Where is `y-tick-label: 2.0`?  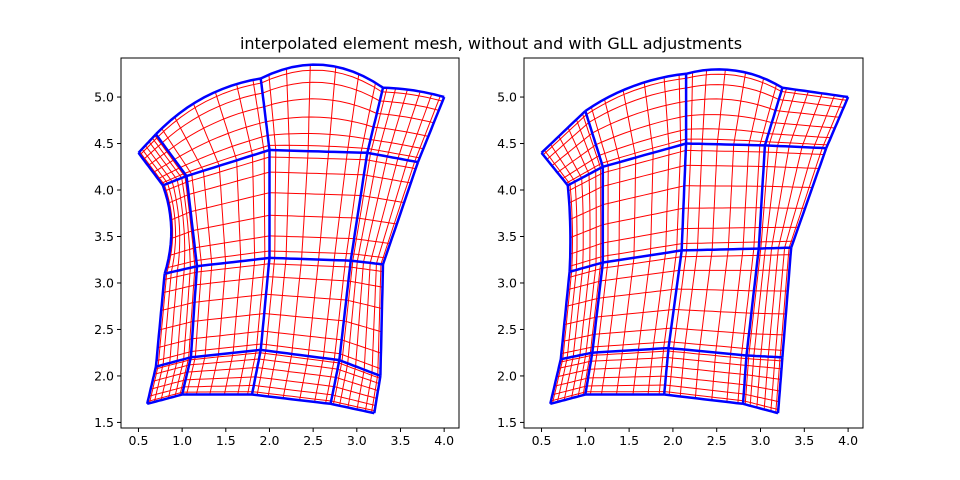
y-tick-label: 2.0 is located at coordinates (104, 375).